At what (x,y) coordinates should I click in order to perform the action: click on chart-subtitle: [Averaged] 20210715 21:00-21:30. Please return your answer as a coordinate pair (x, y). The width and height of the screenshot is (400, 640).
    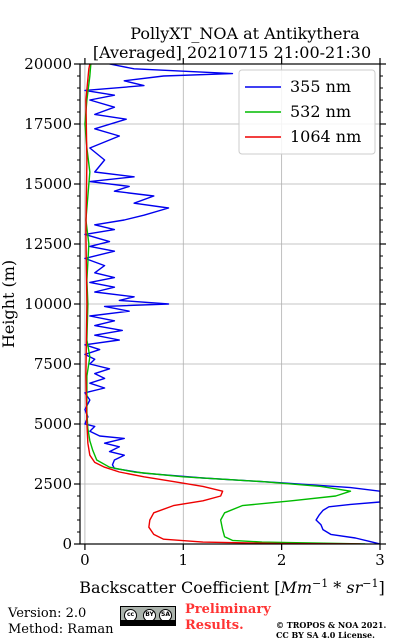
    Looking at the image, I should click on (232, 52).